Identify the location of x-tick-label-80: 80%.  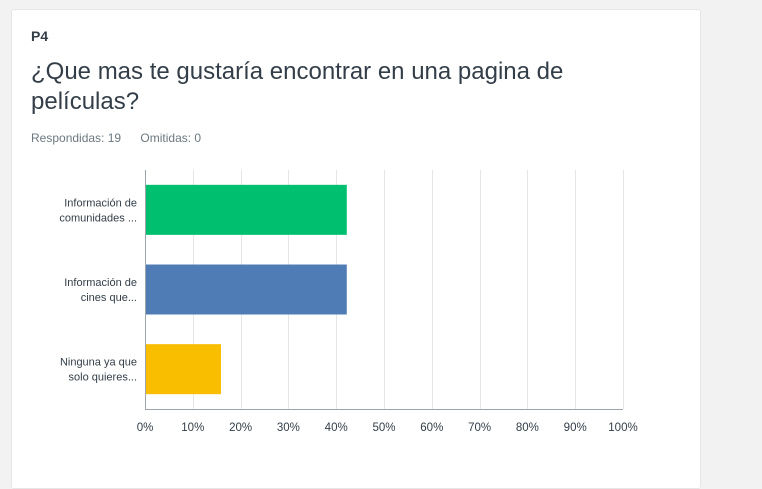
(527, 428).